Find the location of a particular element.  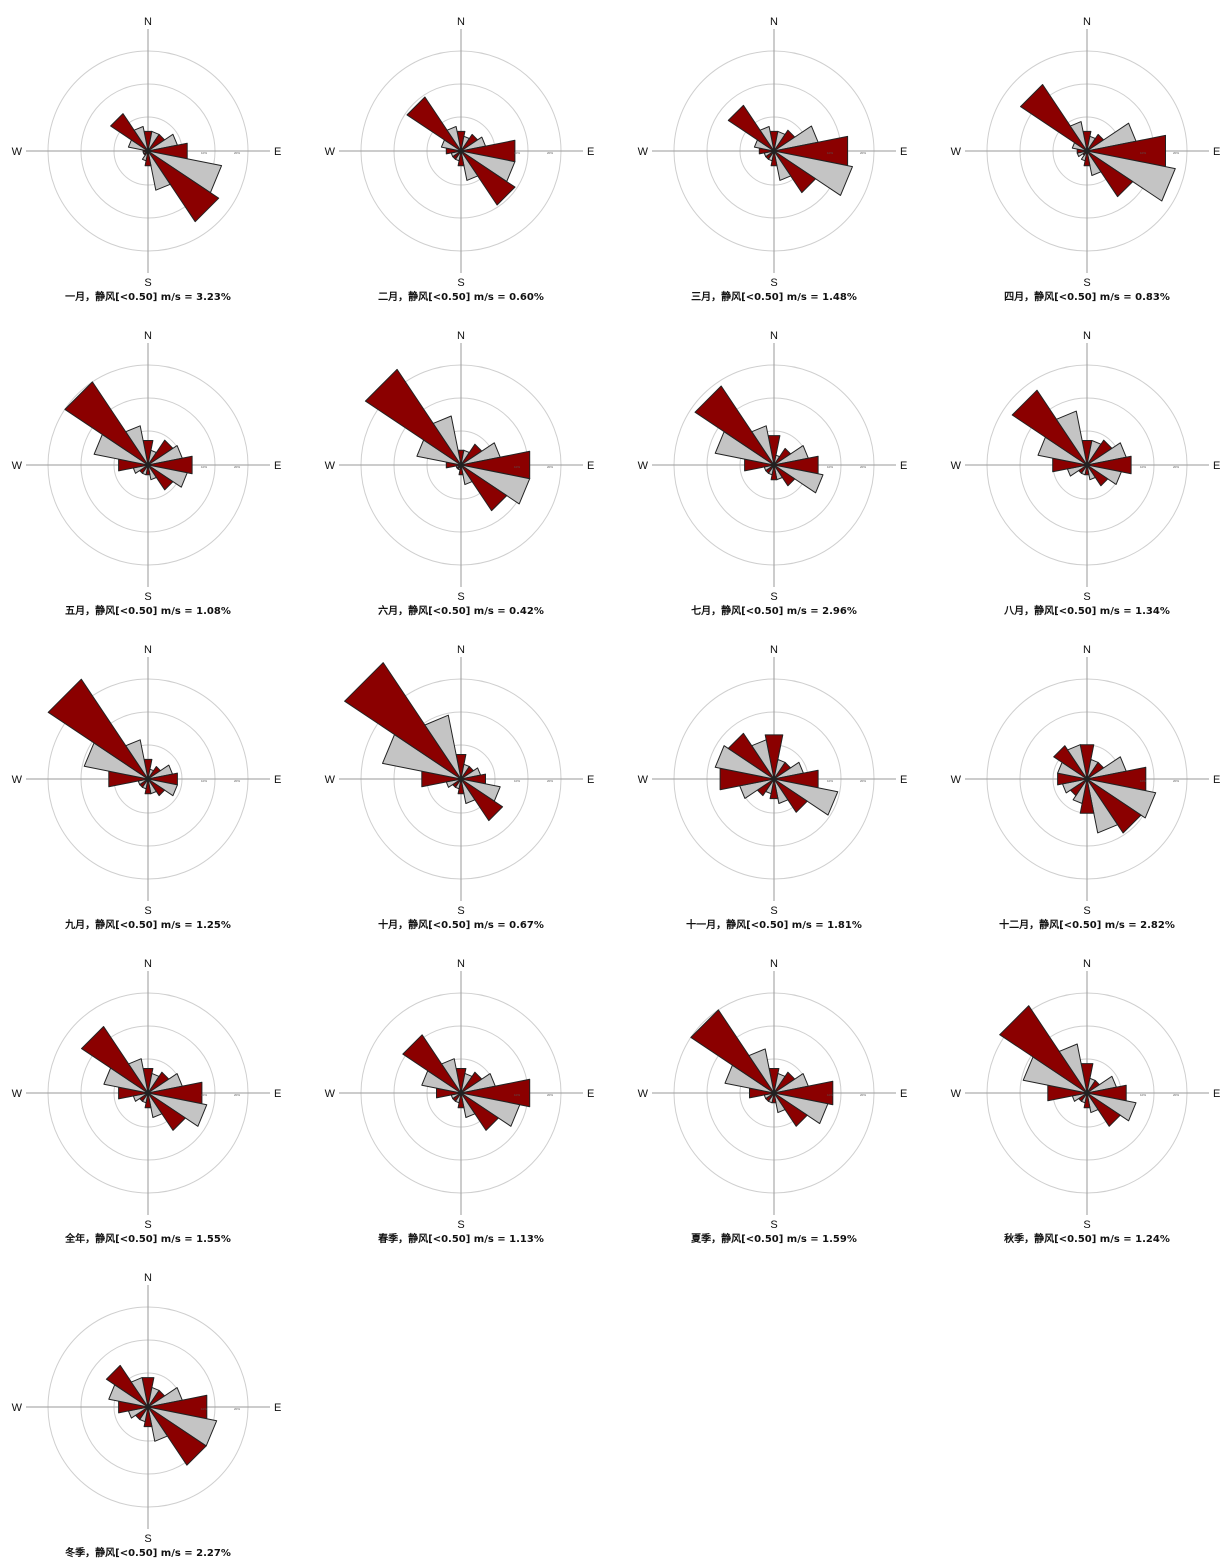

panel-caption: 三月，静风[<0.50] m/s = 1.48% is located at coordinates (774, 296).